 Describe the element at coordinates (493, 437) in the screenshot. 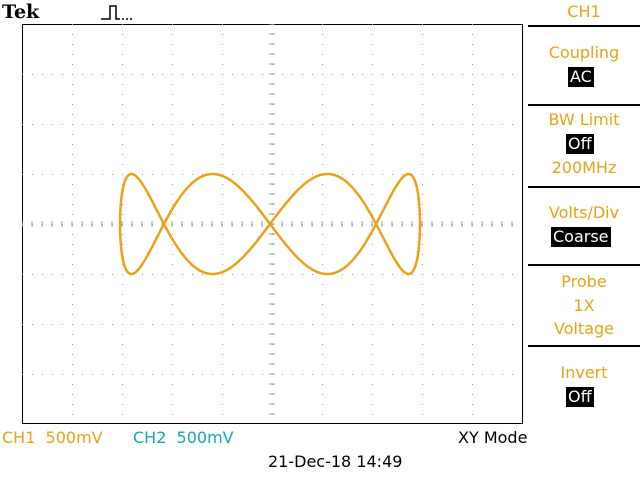

I see `display-mode: XY Mode` at that location.